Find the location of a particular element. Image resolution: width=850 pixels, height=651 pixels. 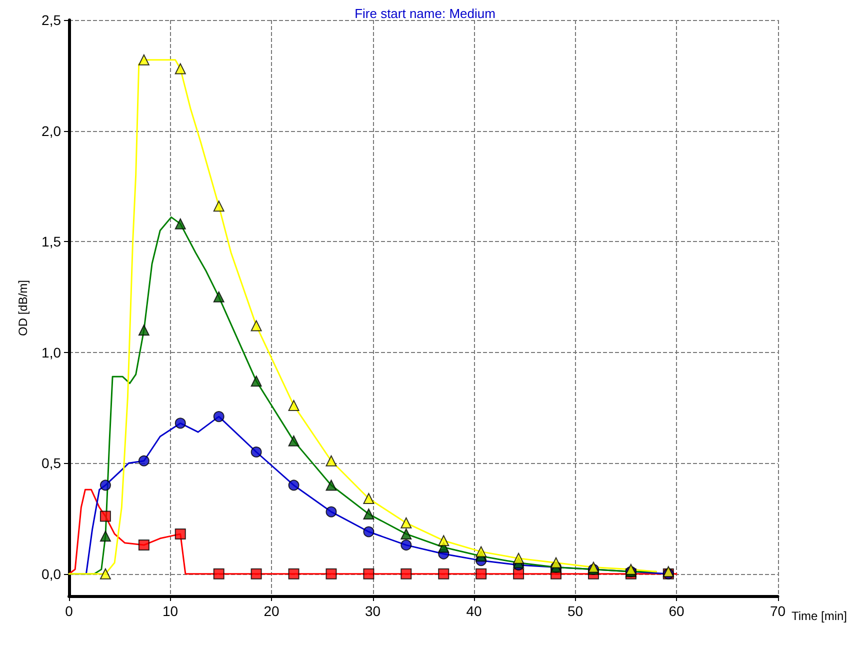

y-tick-label: 0,5 is located at coordinates (52, 463).